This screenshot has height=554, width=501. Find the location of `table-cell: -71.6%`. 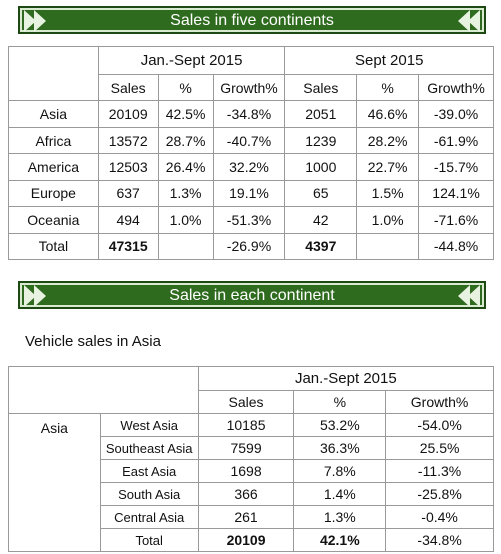

table-cell: -71.6% is located at coordinates (456, 220).